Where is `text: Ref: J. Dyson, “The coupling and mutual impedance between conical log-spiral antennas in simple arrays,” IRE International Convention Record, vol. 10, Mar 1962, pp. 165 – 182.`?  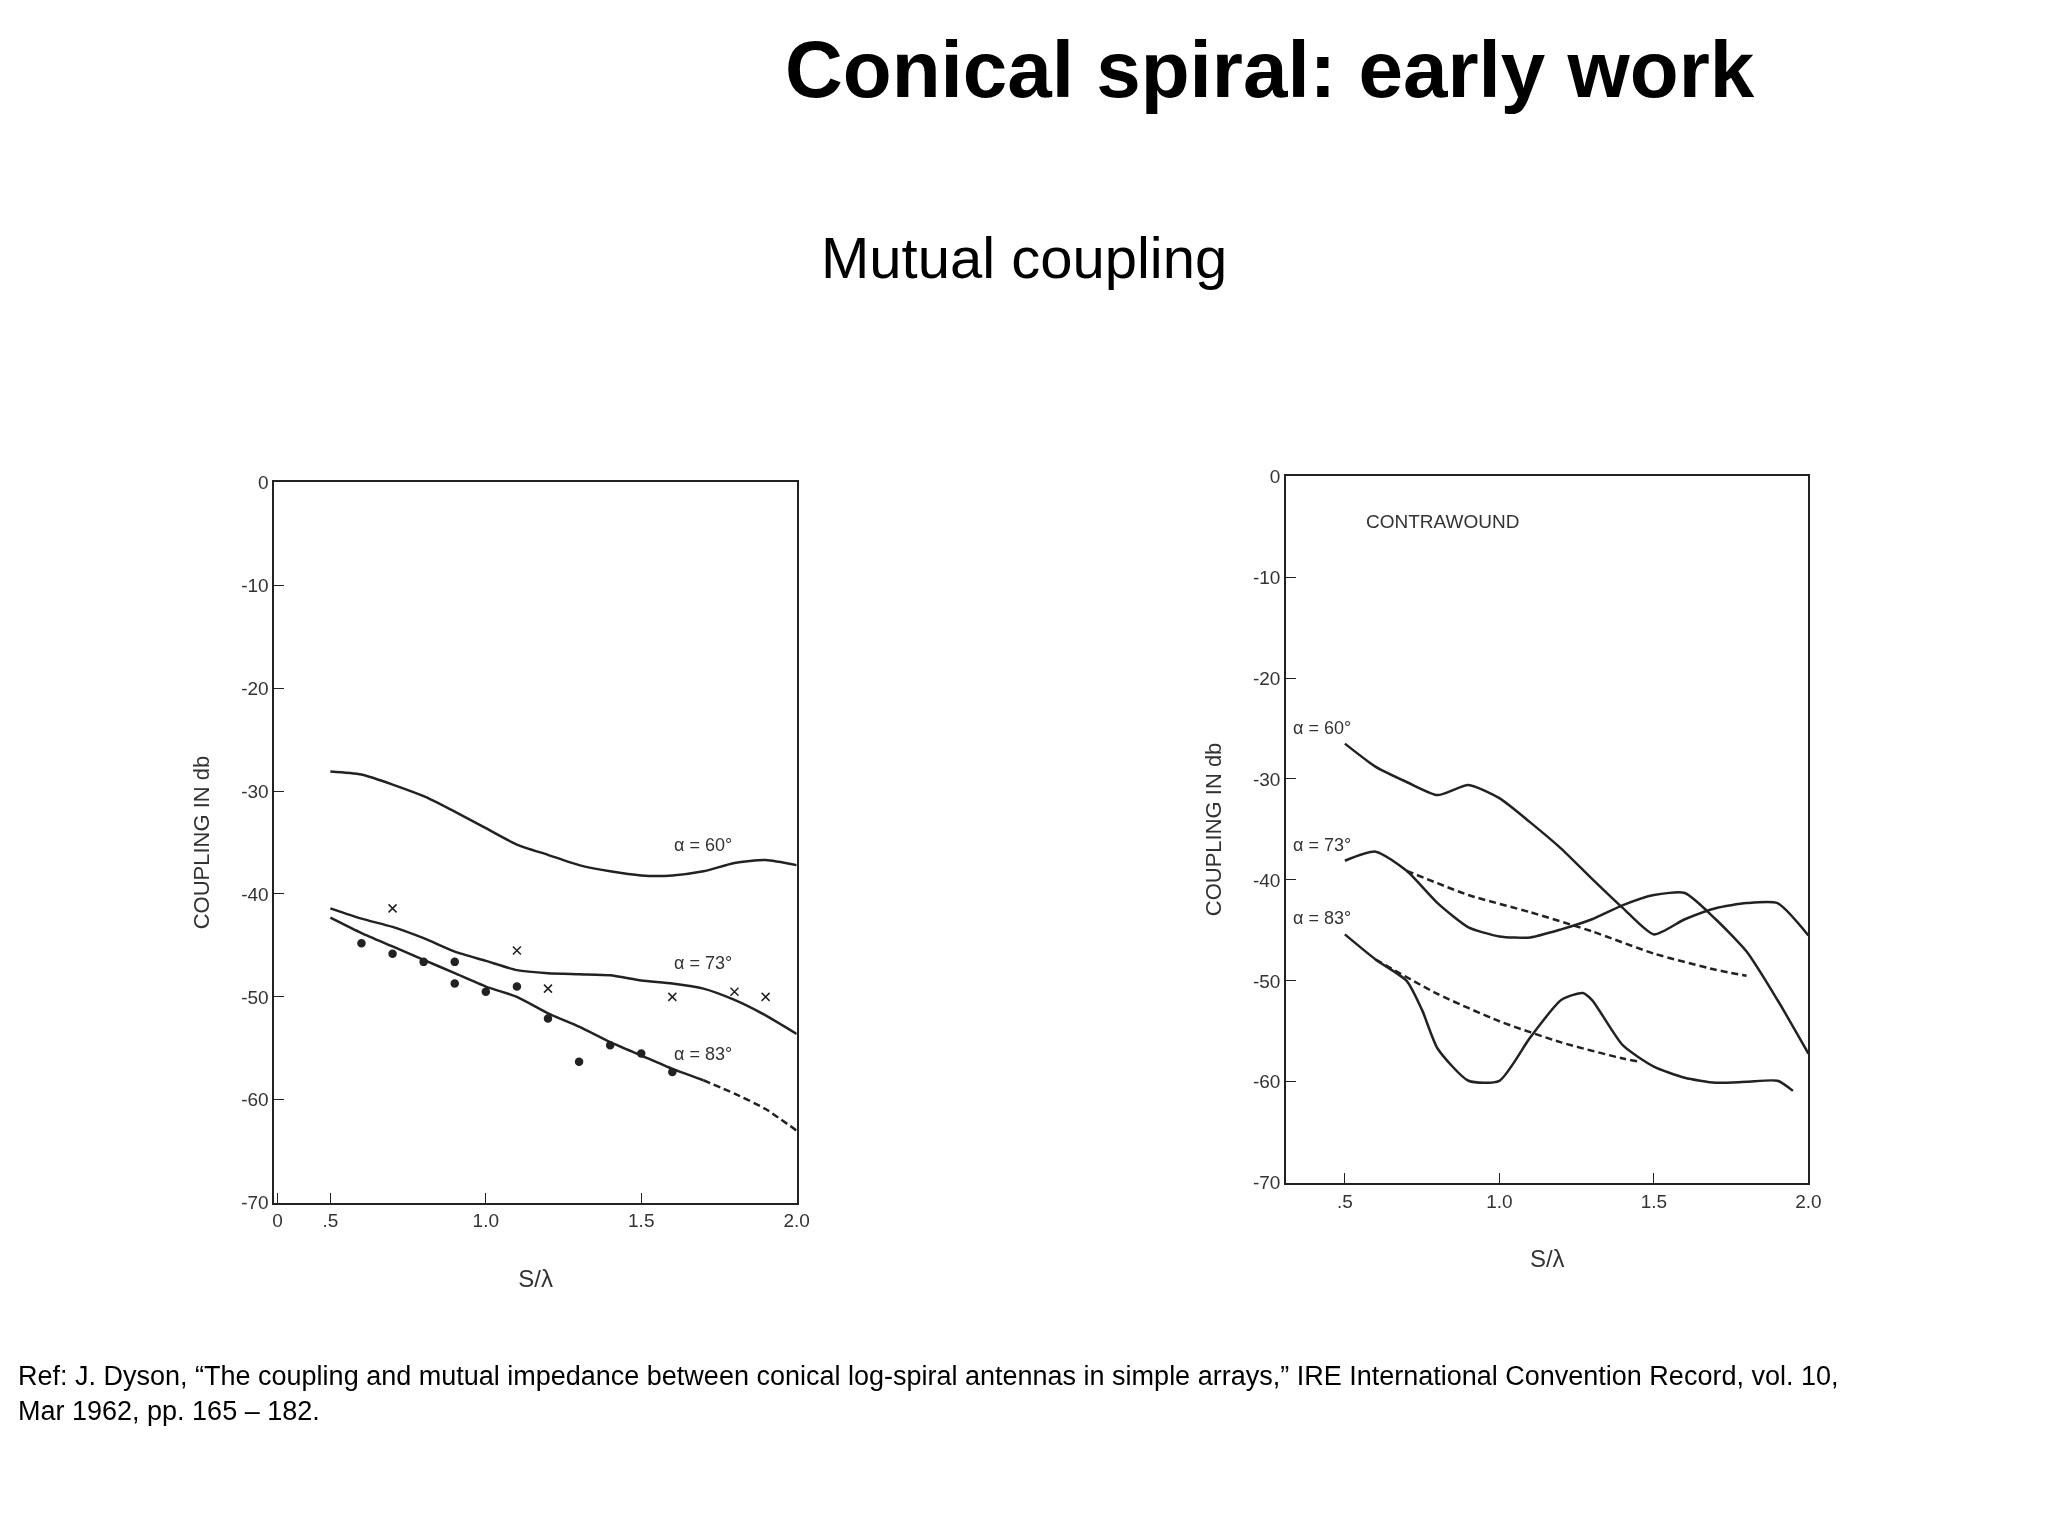 text: Ref: J. Dyson, “The coupling and mutual impedance between conical log-spiral antennas in simple arrays,” IRE International Convention Record, vol. 10, Mar 1962, pp. 165 – 182. is located at coordinates (928, 1394).